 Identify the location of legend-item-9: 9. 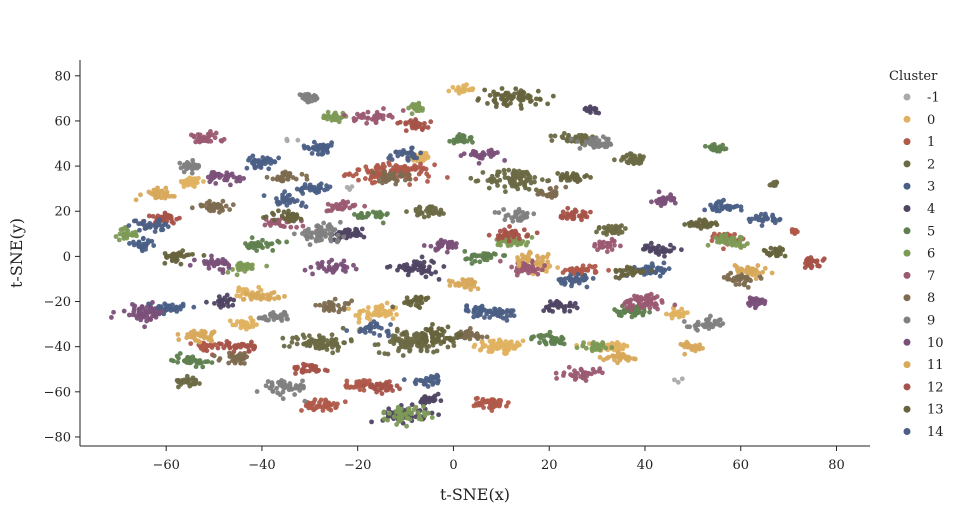
(919, 321).